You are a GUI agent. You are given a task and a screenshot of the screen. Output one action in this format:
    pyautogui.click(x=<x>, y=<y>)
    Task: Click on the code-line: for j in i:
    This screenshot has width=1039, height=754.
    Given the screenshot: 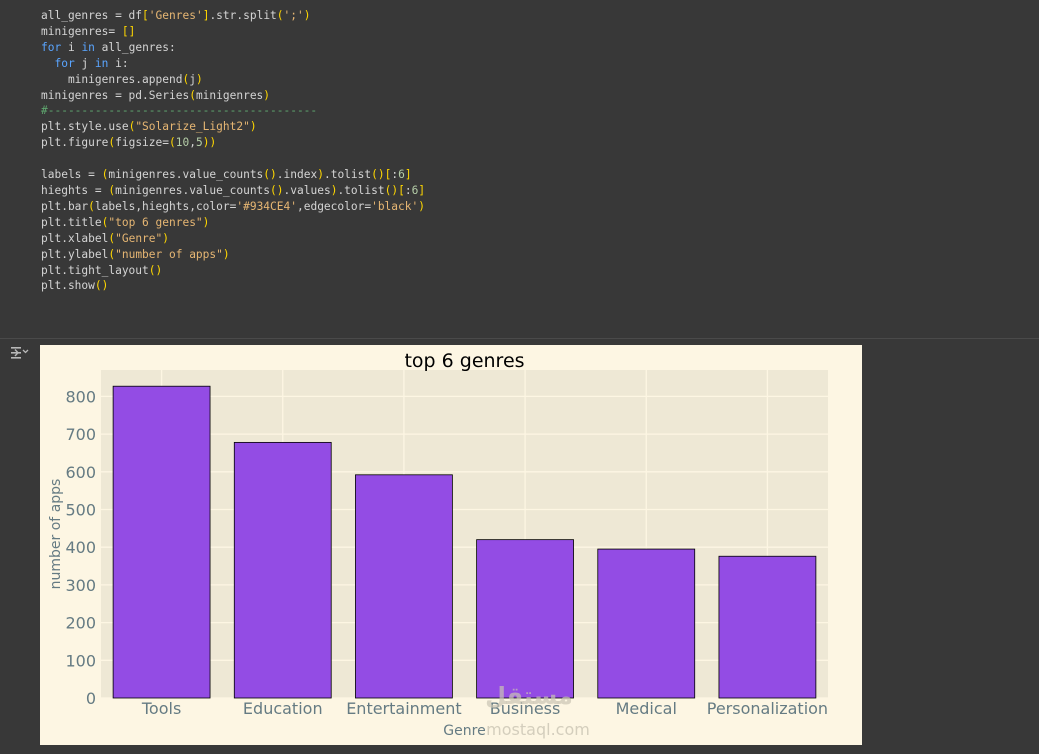 What is the action you would take?
    pyautogui.click(x=91, y=63)
    